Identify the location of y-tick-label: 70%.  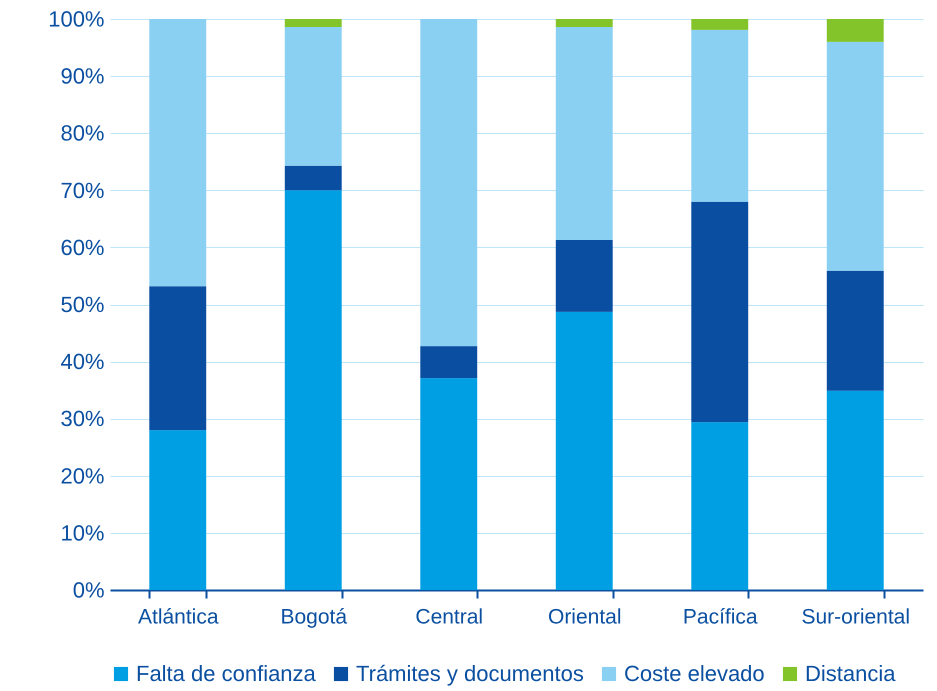
(82, 190).